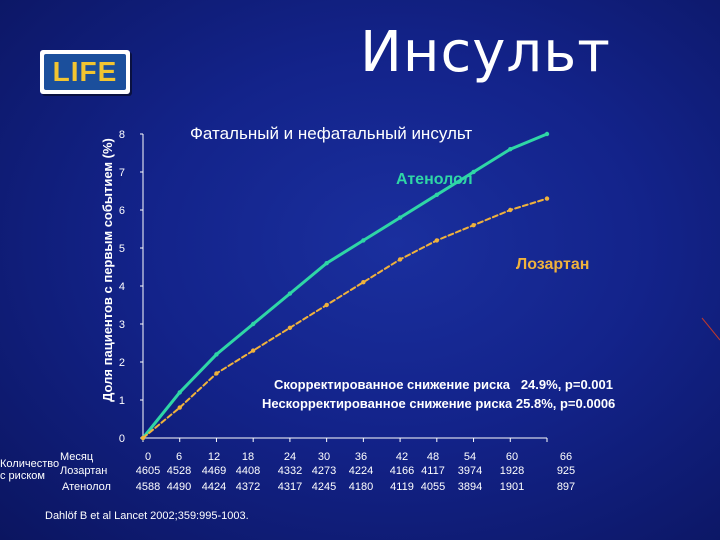  Describe the element at coordinates (214, 471) in the screenshot. I see `risk-count-cell: 4469` at that location.